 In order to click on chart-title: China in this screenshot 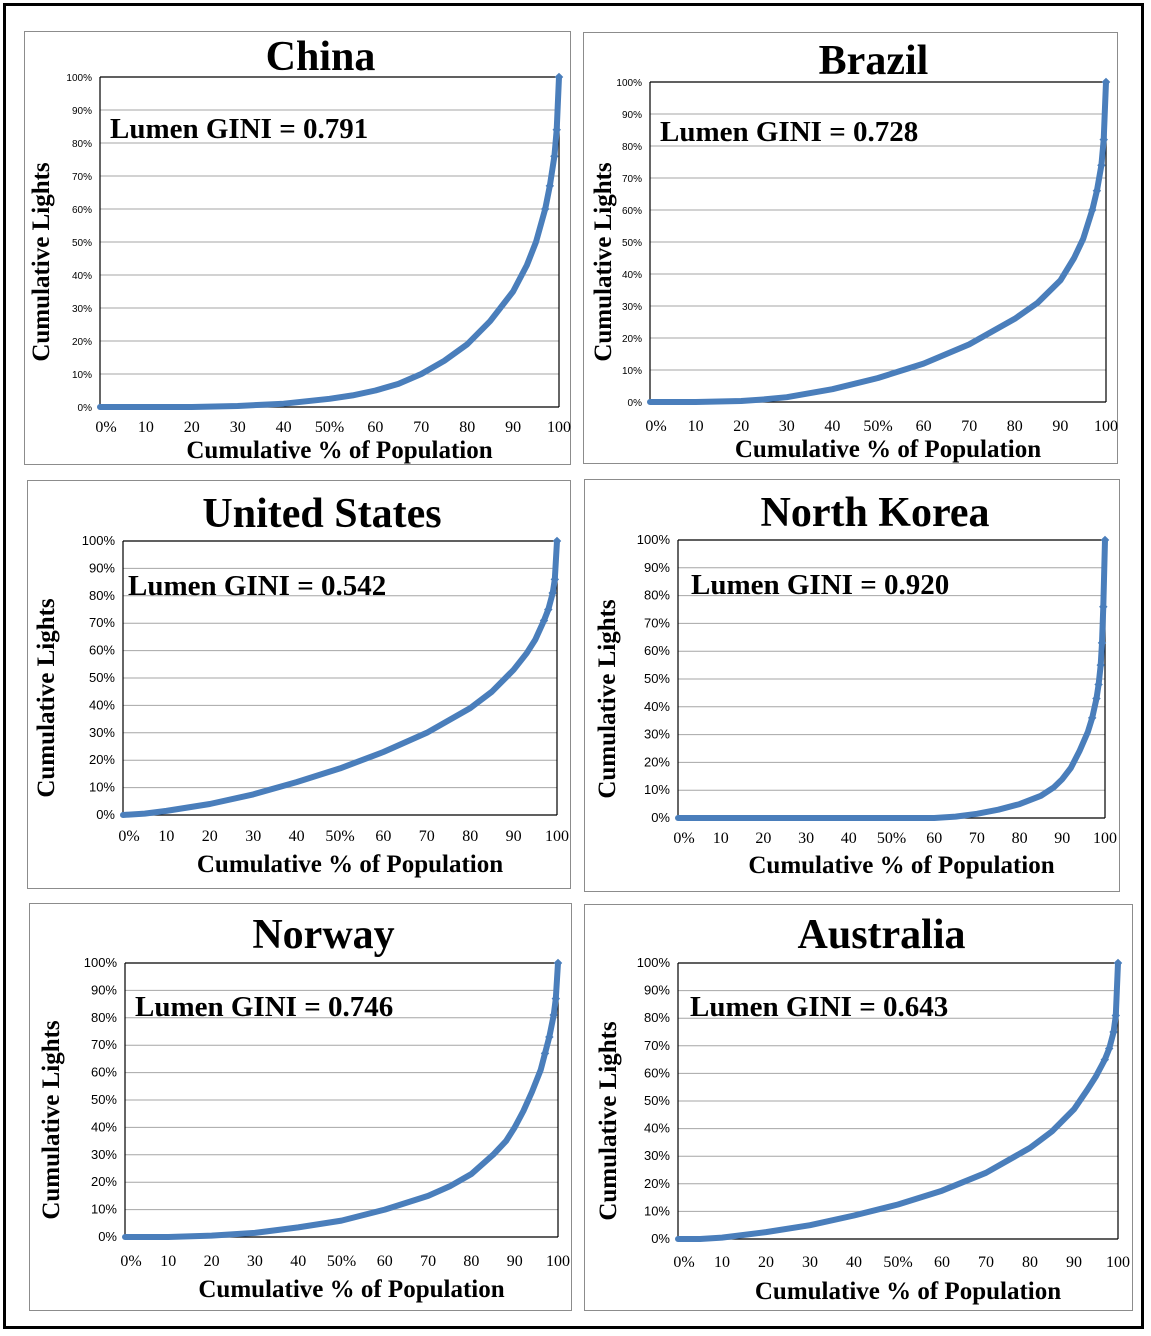, I will do `click(321, 57)`.